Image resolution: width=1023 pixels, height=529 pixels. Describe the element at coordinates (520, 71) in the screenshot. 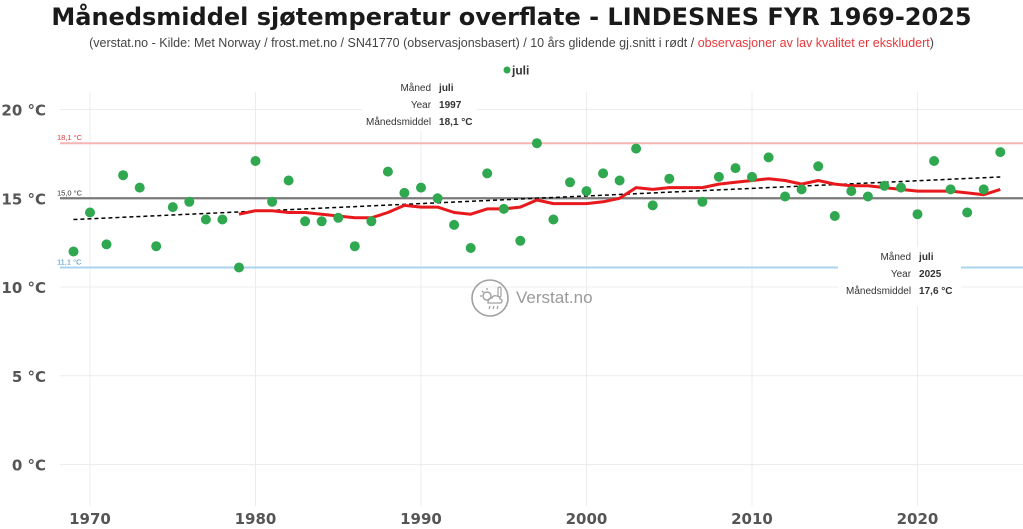

I see `legend-label: juli` at that location.